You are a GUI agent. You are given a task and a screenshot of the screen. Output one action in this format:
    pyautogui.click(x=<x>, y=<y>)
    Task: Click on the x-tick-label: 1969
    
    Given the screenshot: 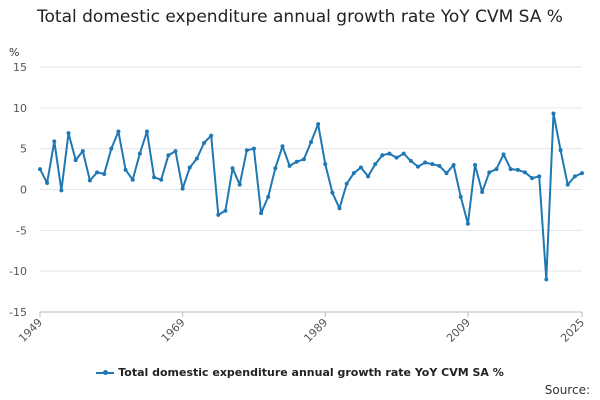 What is the action you would take?
    pyautogui.click(x=173, y=330)
    